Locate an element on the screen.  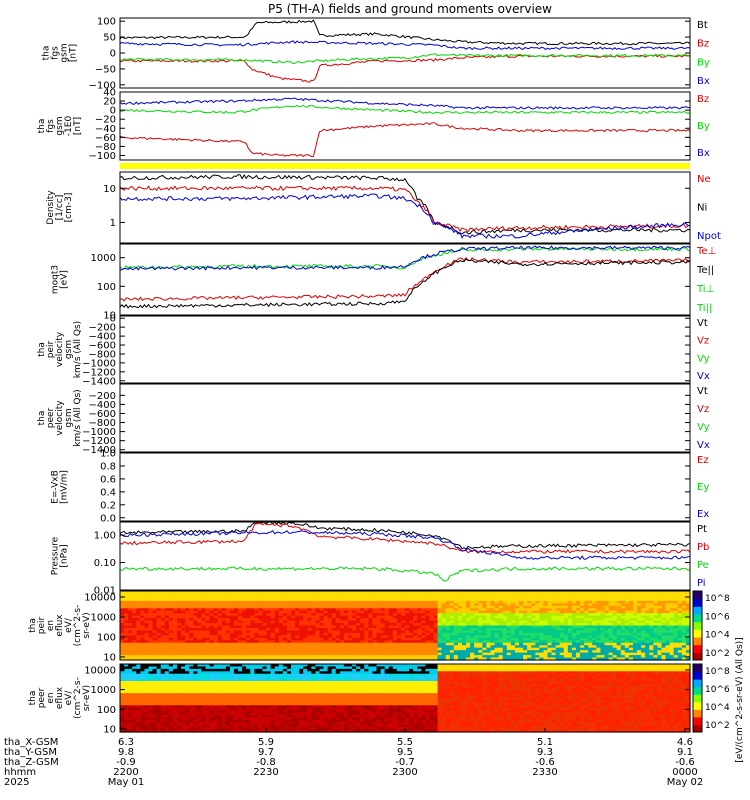
y-tick-label: −1200 is located at coordinates (99, 441).